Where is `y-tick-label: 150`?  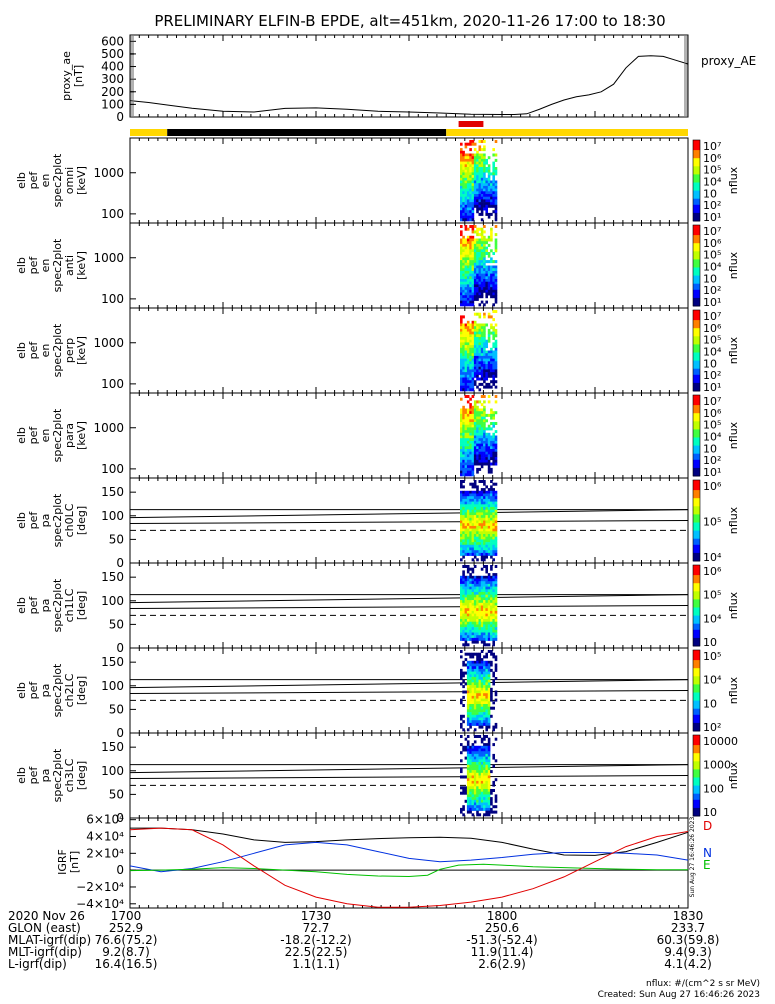
y-tick-label: 150 is located at coordinates (112, 662).